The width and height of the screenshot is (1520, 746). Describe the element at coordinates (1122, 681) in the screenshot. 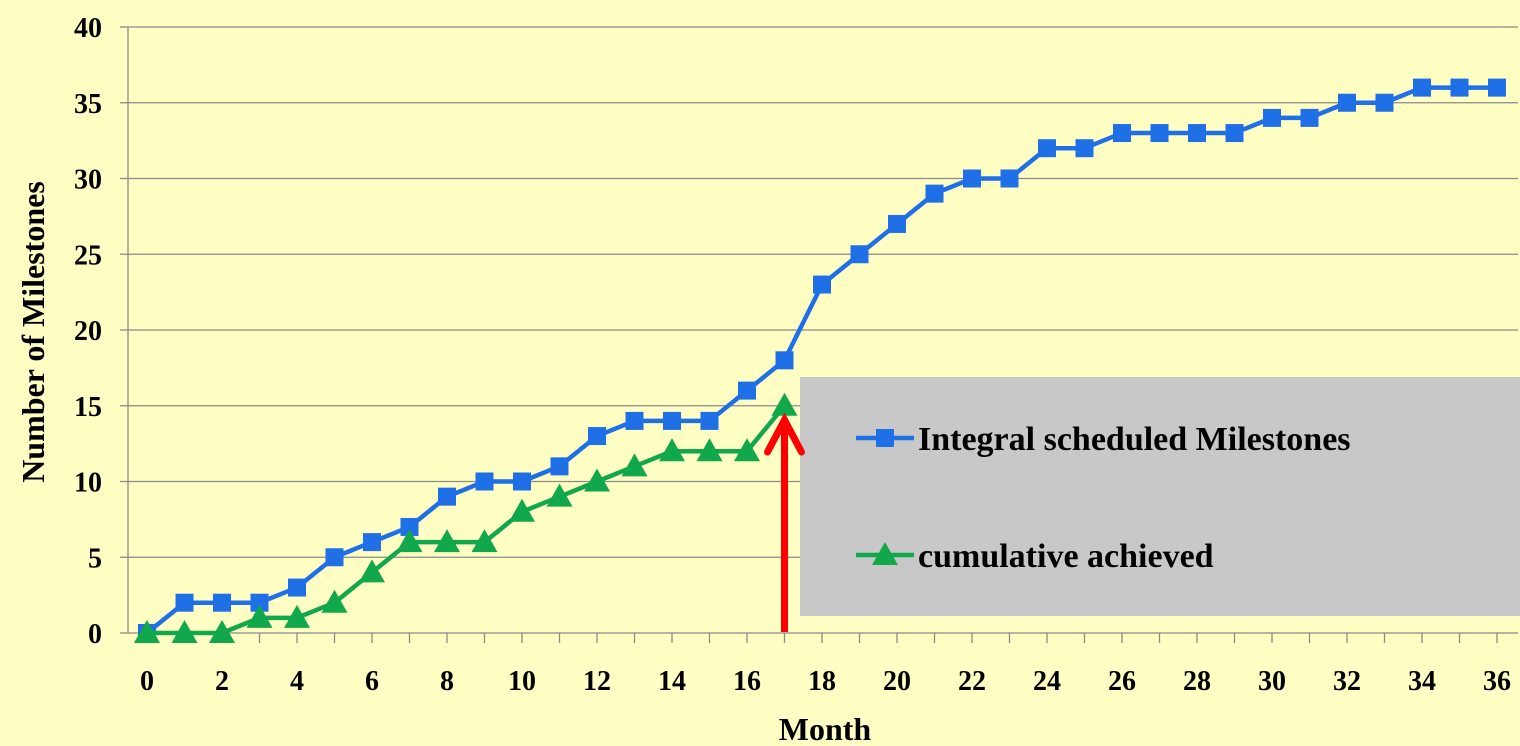

I see `x-tick-label-26: 26` at that location.